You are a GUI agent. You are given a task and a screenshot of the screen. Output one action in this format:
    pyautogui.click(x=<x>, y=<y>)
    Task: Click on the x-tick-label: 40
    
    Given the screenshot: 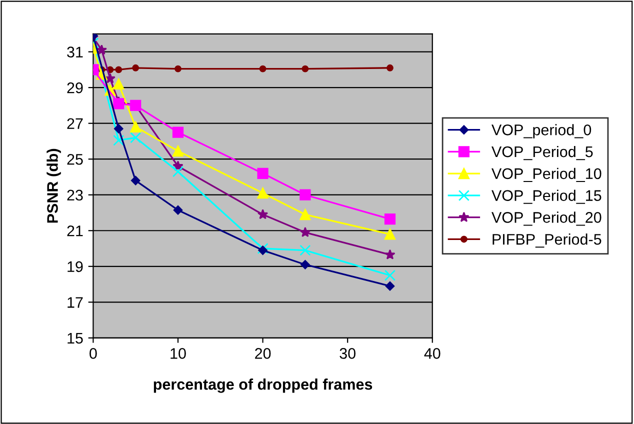 What is the action you would take?
    pyautogui.click(x=432, y=353)
    